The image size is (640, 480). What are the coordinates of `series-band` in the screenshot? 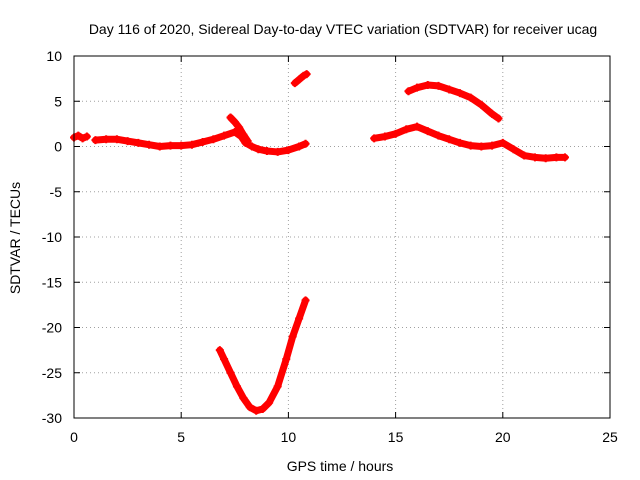 It's located at (453, 101).